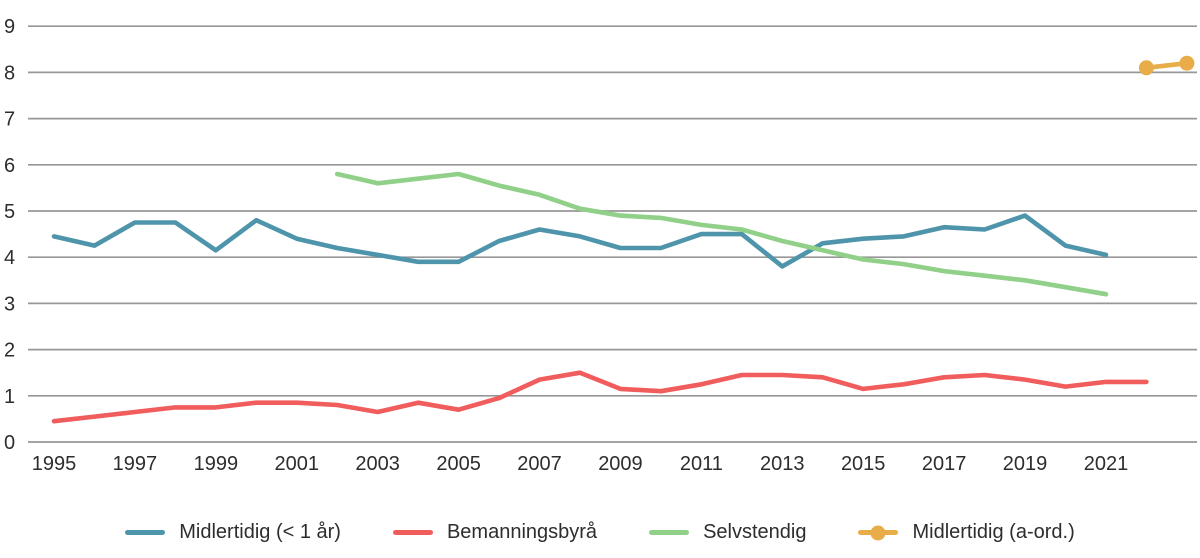  Describe the element at coordinates (782, 464) in the screenshot. I see `x-tick-label: 2013` at that location.